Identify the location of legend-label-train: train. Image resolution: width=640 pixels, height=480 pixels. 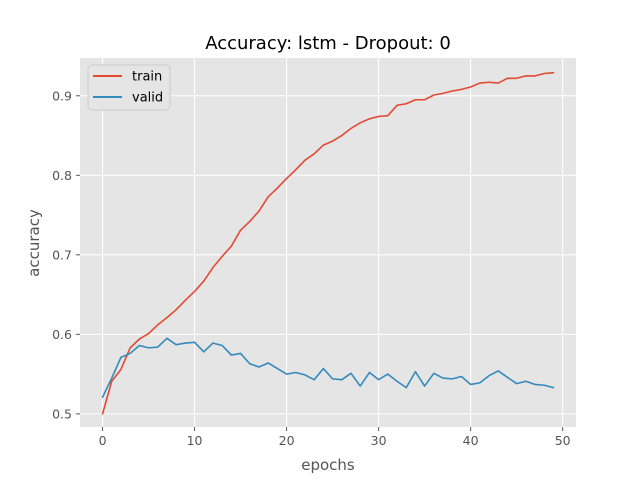
(147, 77).